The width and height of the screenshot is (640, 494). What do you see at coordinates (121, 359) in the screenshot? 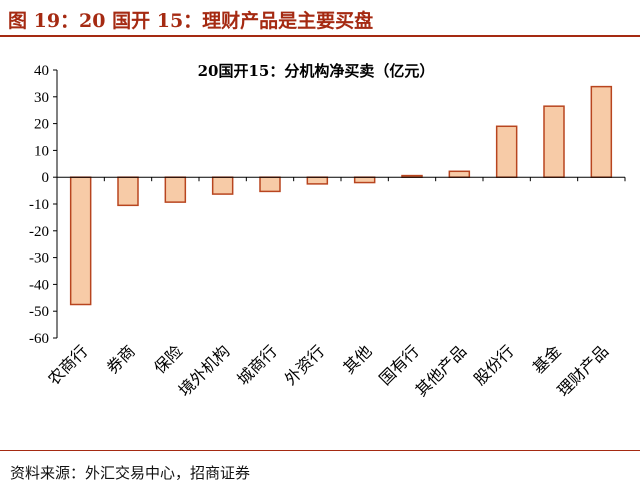
I see `x-tick-label: 券商` at bounding box center [121, 359].